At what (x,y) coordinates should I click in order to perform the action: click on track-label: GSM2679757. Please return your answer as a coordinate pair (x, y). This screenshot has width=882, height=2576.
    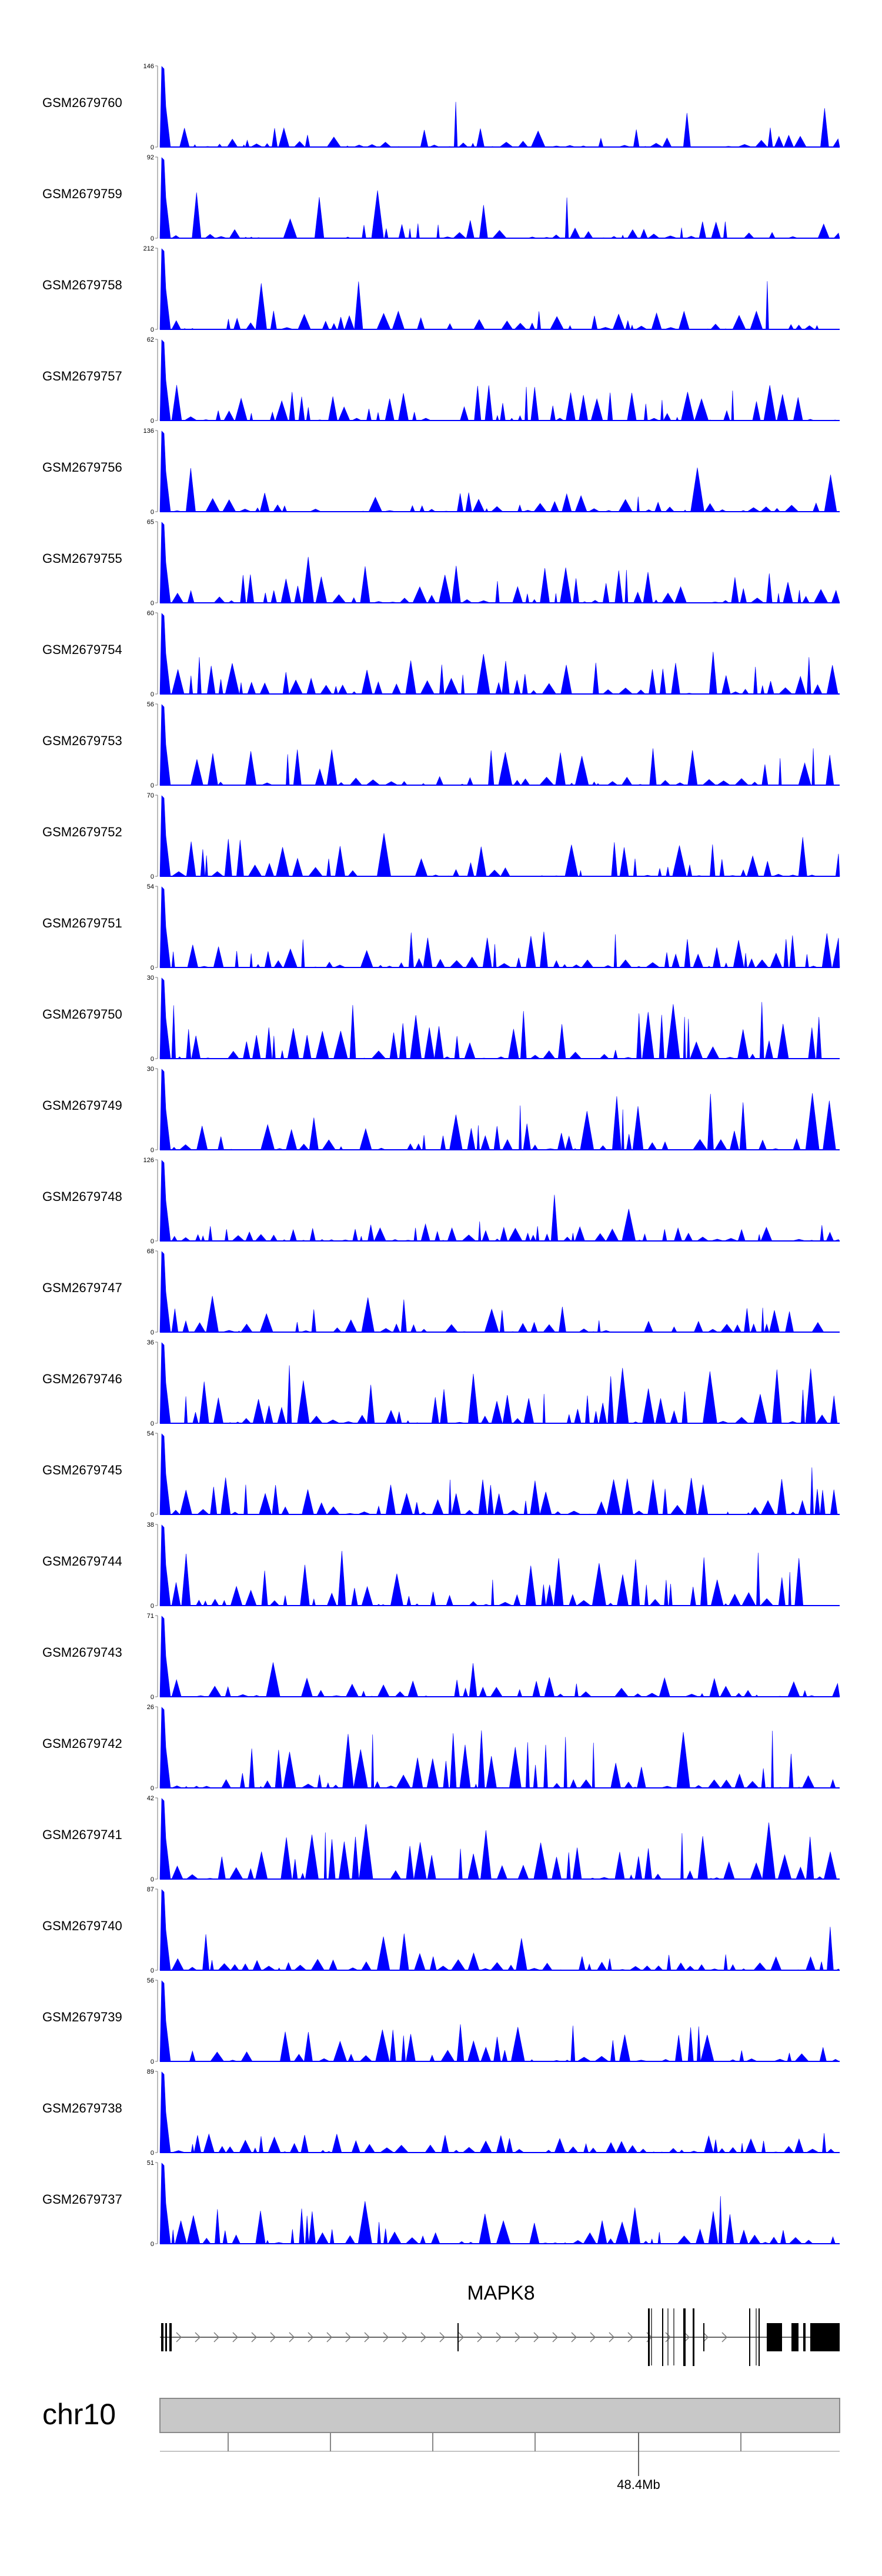
    Looking at the image, I should click on (82, 376).